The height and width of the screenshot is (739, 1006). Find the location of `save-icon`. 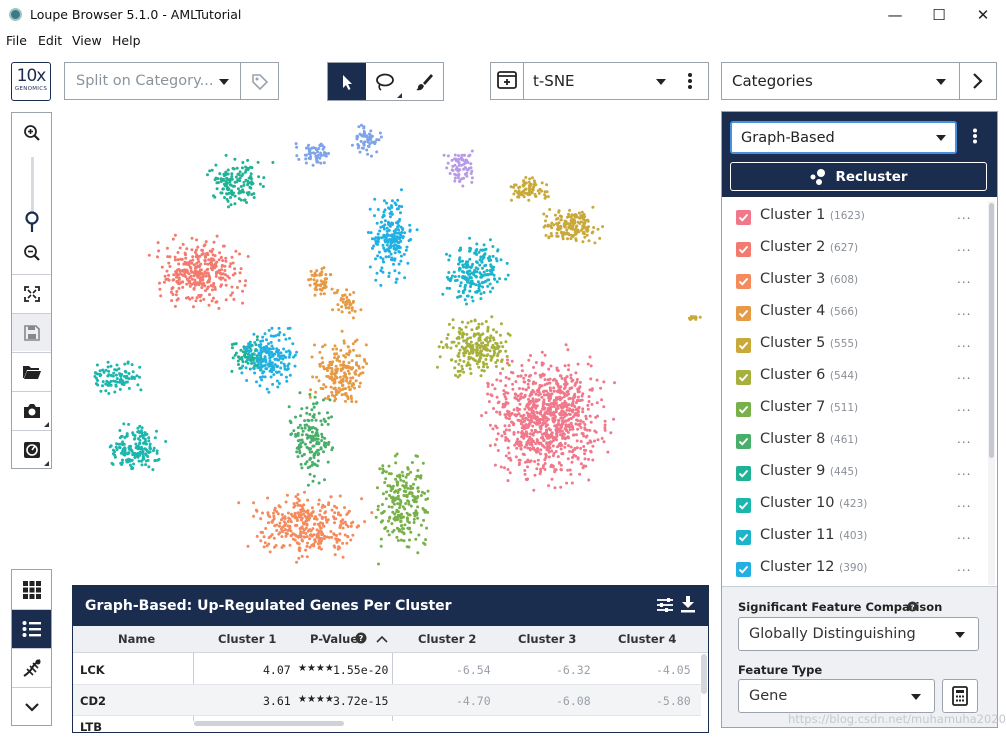

save-icon is located at coordinates (31, 332).